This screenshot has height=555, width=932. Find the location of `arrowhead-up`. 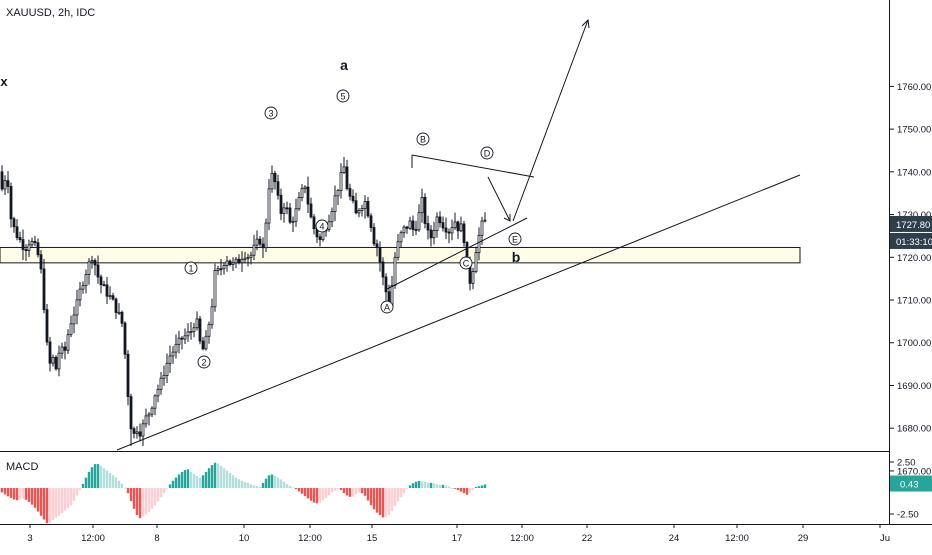

arrowhead-up is located at coordinates (585, 23).